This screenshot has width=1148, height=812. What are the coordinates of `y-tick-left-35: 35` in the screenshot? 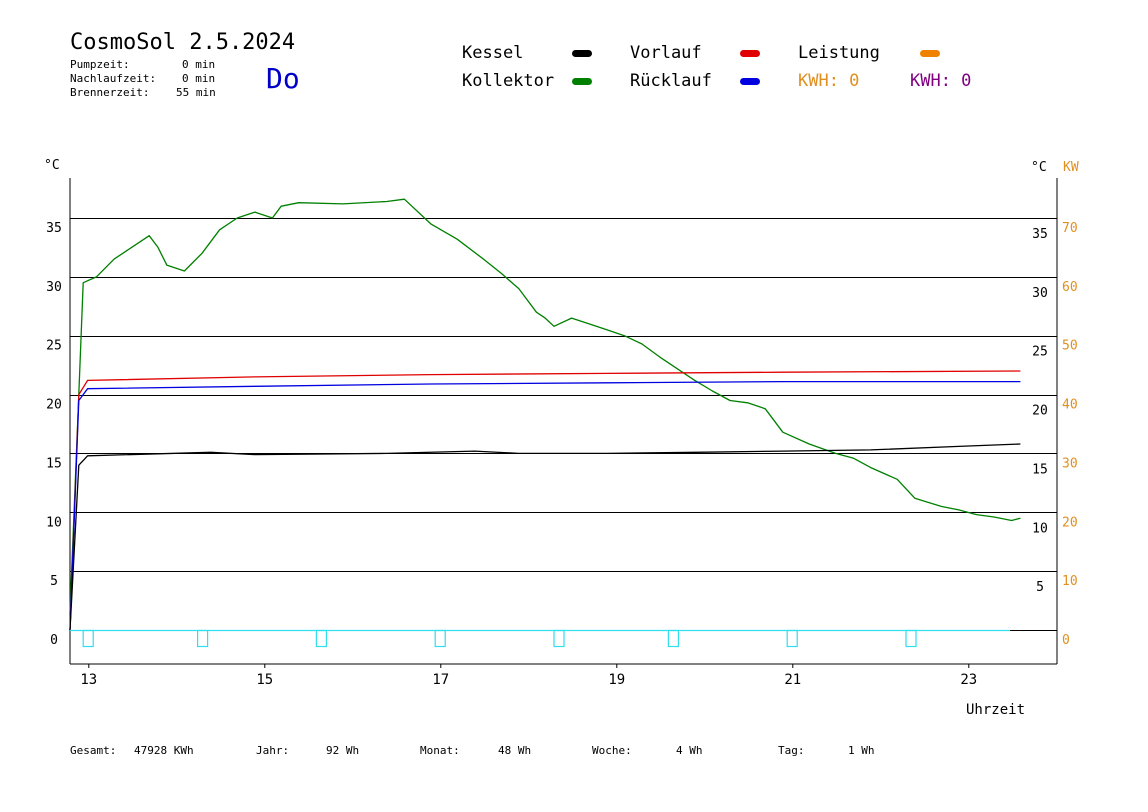 It's located at (54, 228).